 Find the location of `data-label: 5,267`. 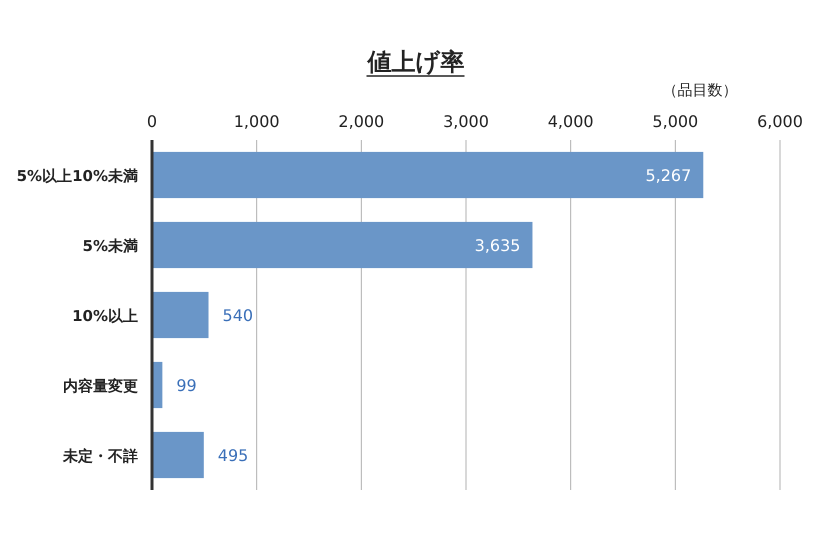

data-label: 5,267 is located at coordinates (668, 175).